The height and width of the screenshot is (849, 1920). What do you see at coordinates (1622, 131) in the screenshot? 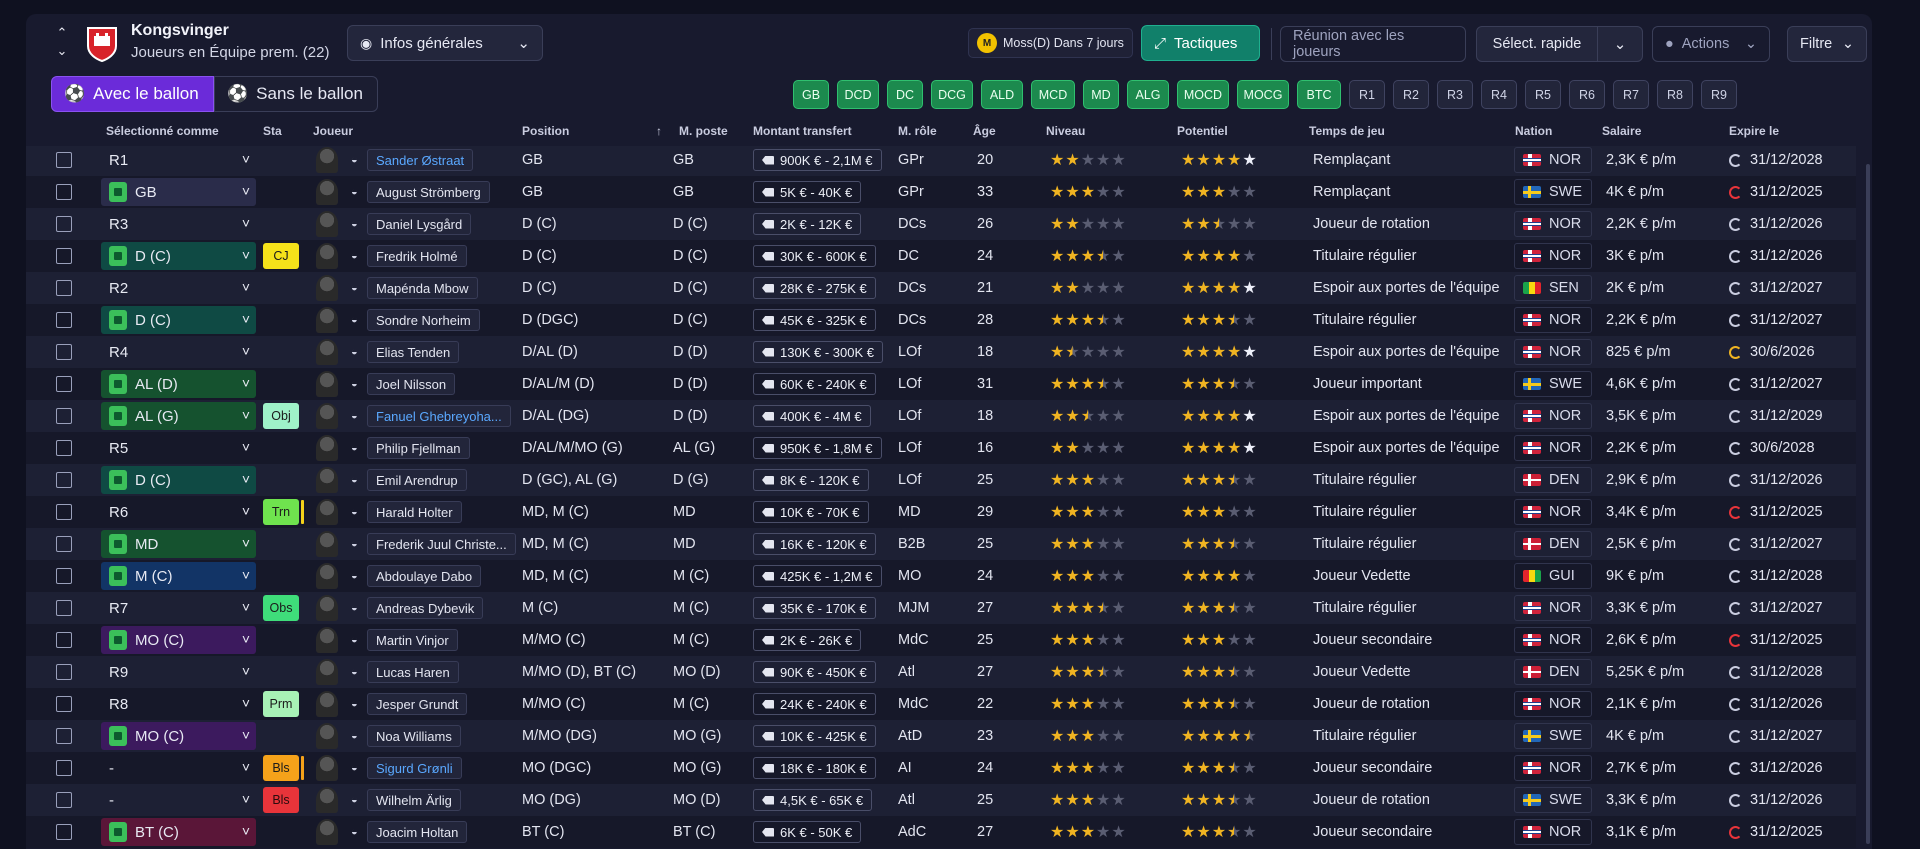
I see `col-salary: Salaire` at bounding box center [1622, 131].